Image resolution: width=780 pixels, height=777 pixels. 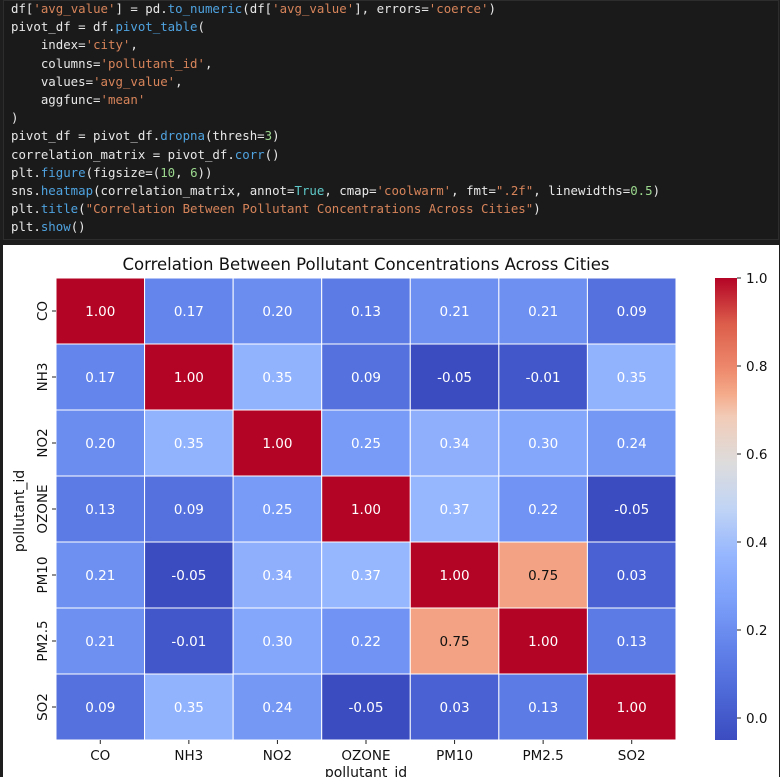 What do you see at coordinates (22, 8) in the screenshot?
I see `code-token: df[` at bounding box center [22, 8].